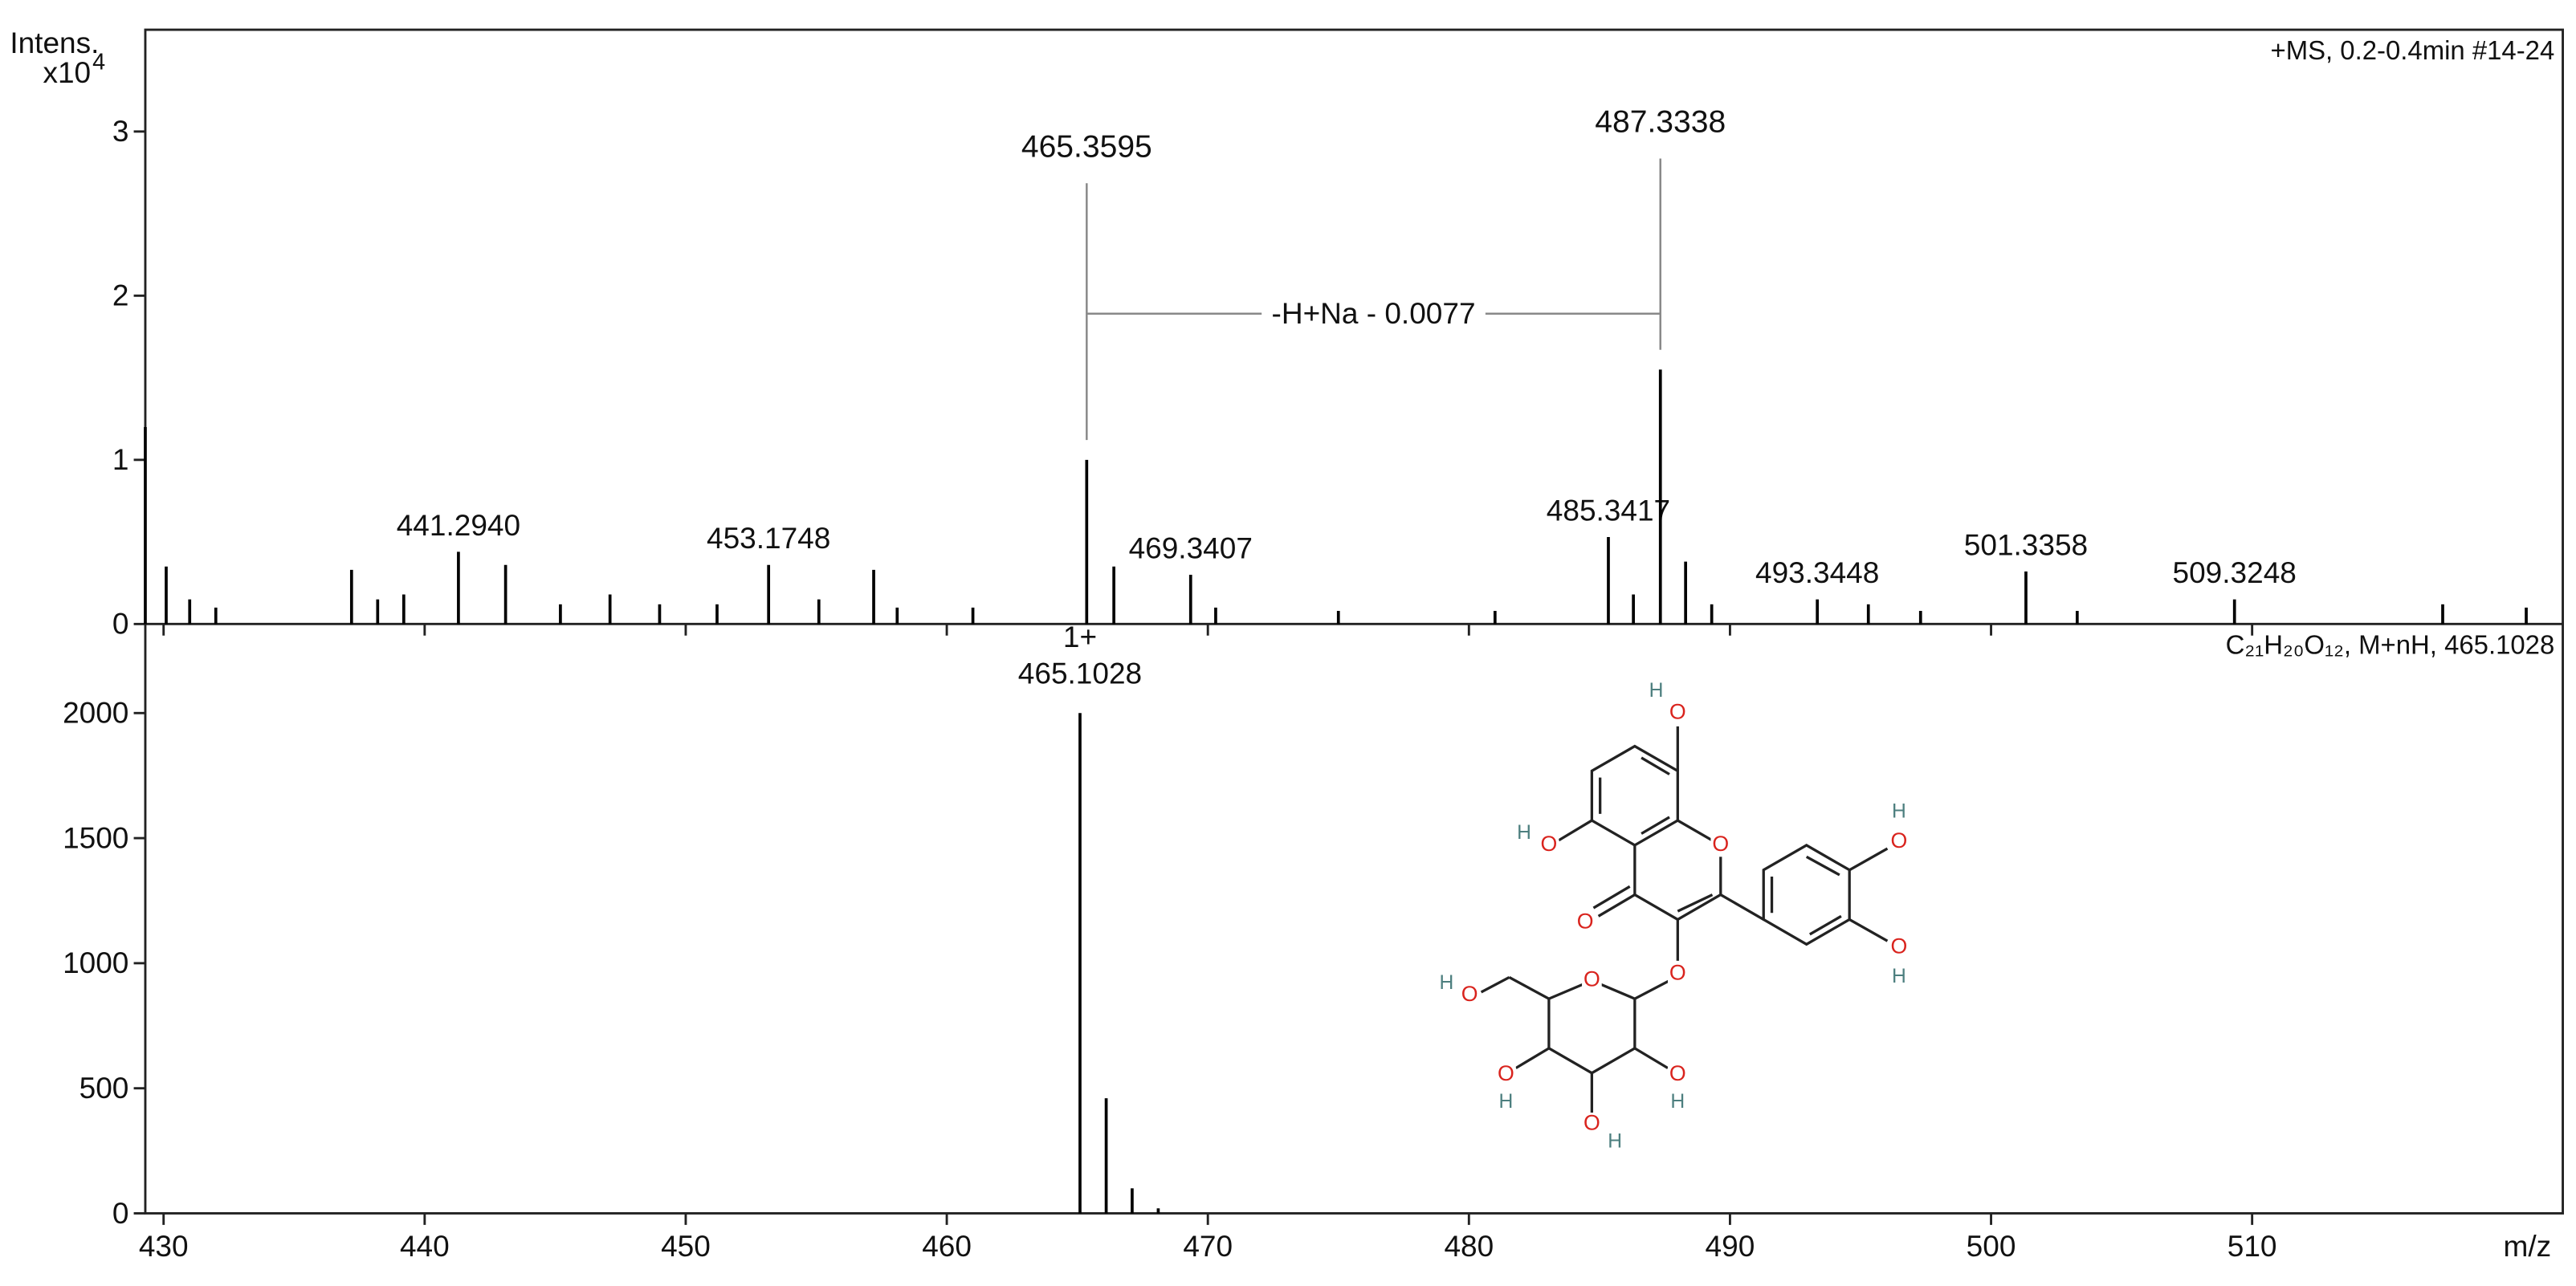 The width and height of the screenshot is (2576, 1286). Describe the element at coordinates (458, 525) in the screenshot. I see `peak-label: 441.2940` at that location.